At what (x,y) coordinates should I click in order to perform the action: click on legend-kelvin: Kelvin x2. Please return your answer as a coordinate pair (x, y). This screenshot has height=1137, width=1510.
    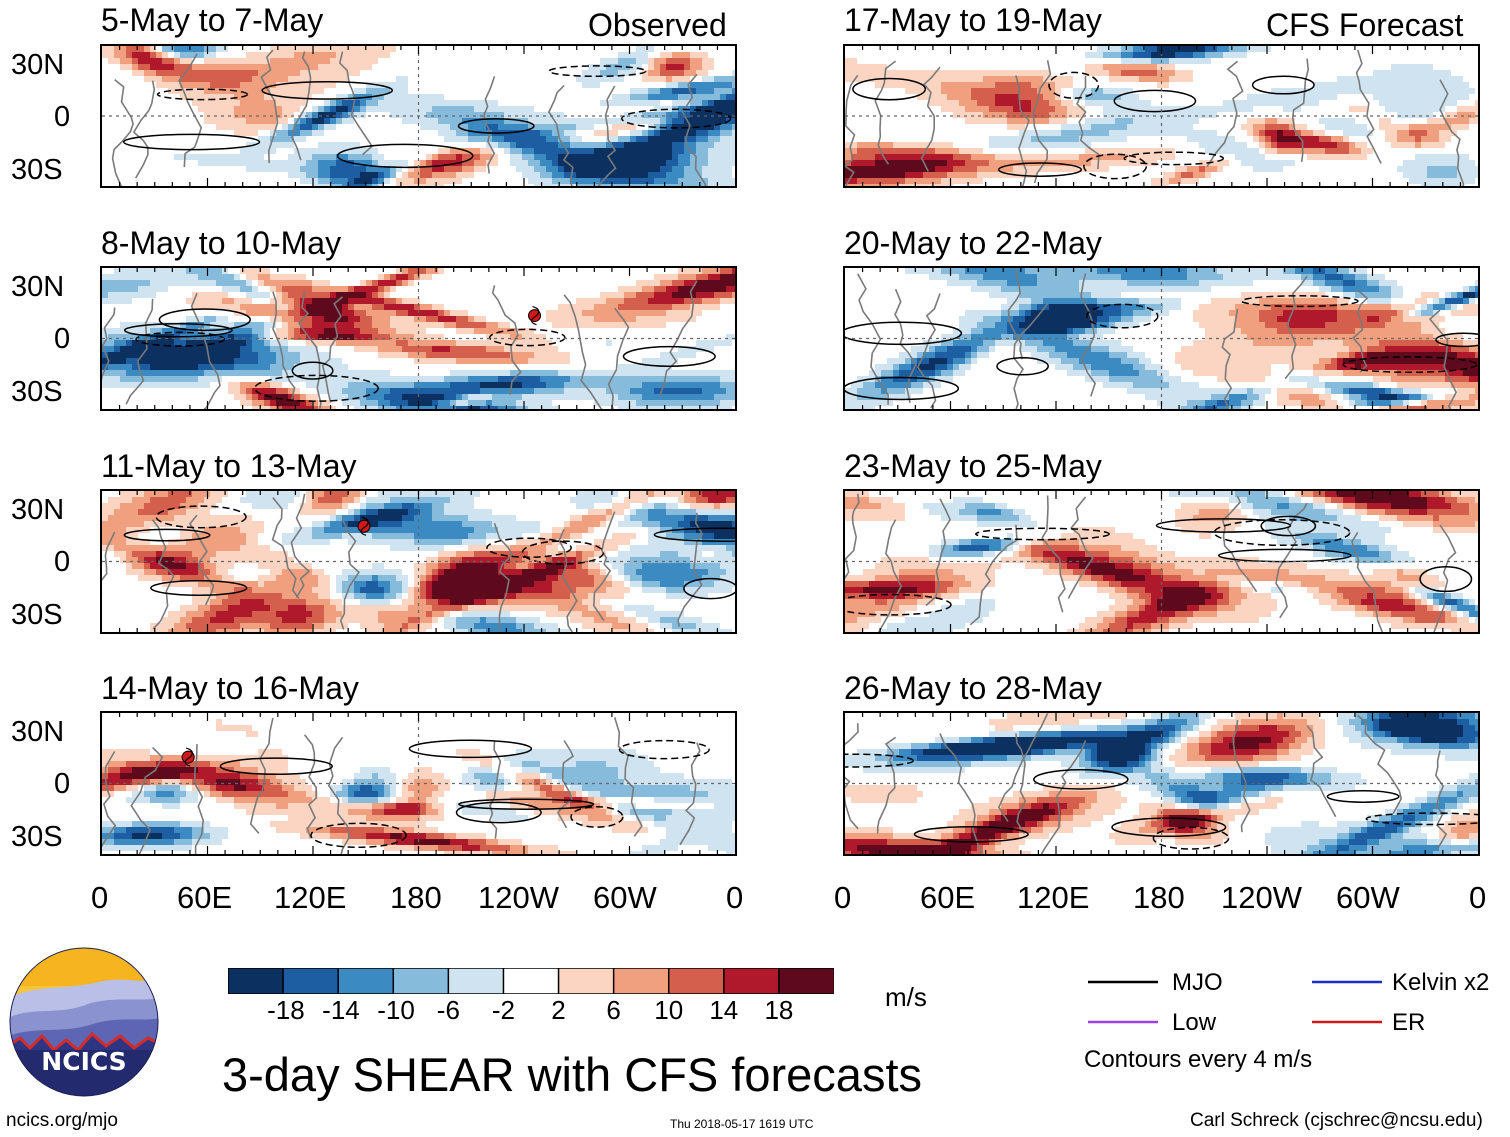
    Looking at the image, I should click on (1440, 983).